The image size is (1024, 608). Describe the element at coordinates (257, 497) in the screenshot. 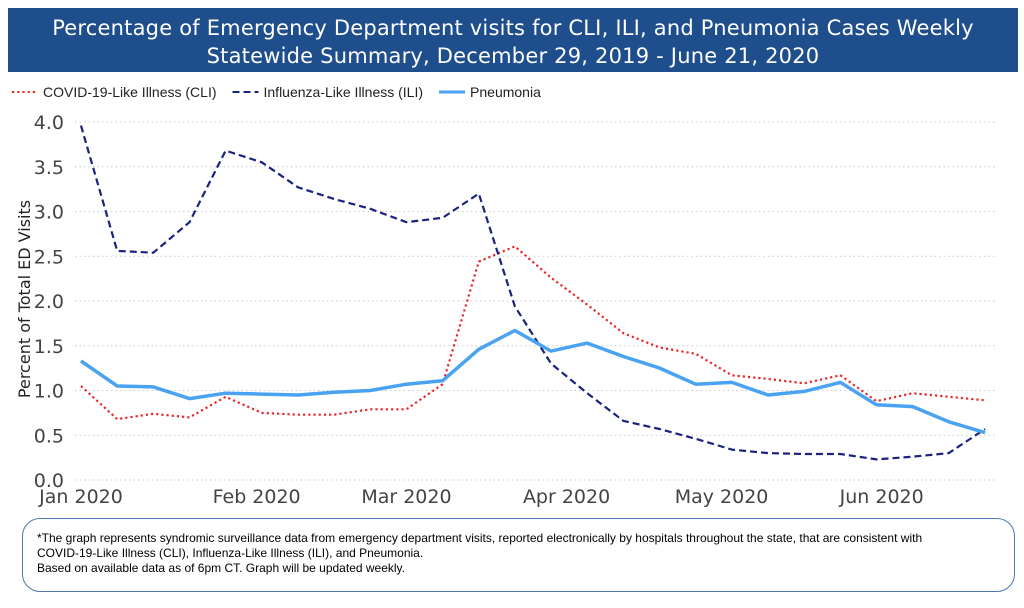

I see `x-tick-label: Feb 2020` at that location.